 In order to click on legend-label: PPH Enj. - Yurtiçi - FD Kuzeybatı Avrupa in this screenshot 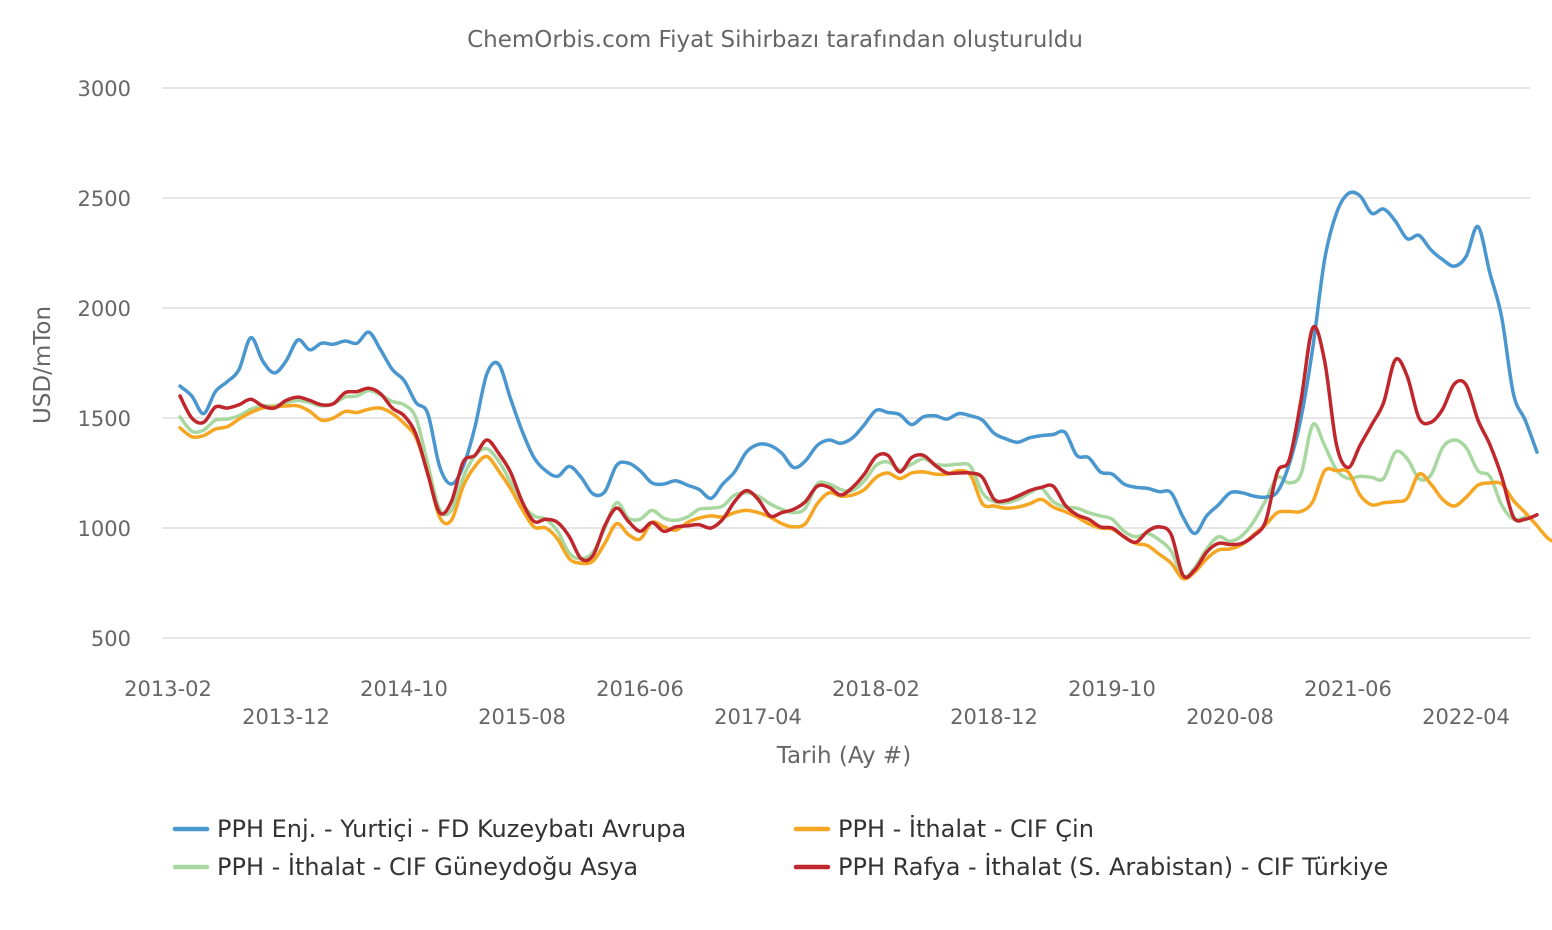, I will do `click(451, 829)`.